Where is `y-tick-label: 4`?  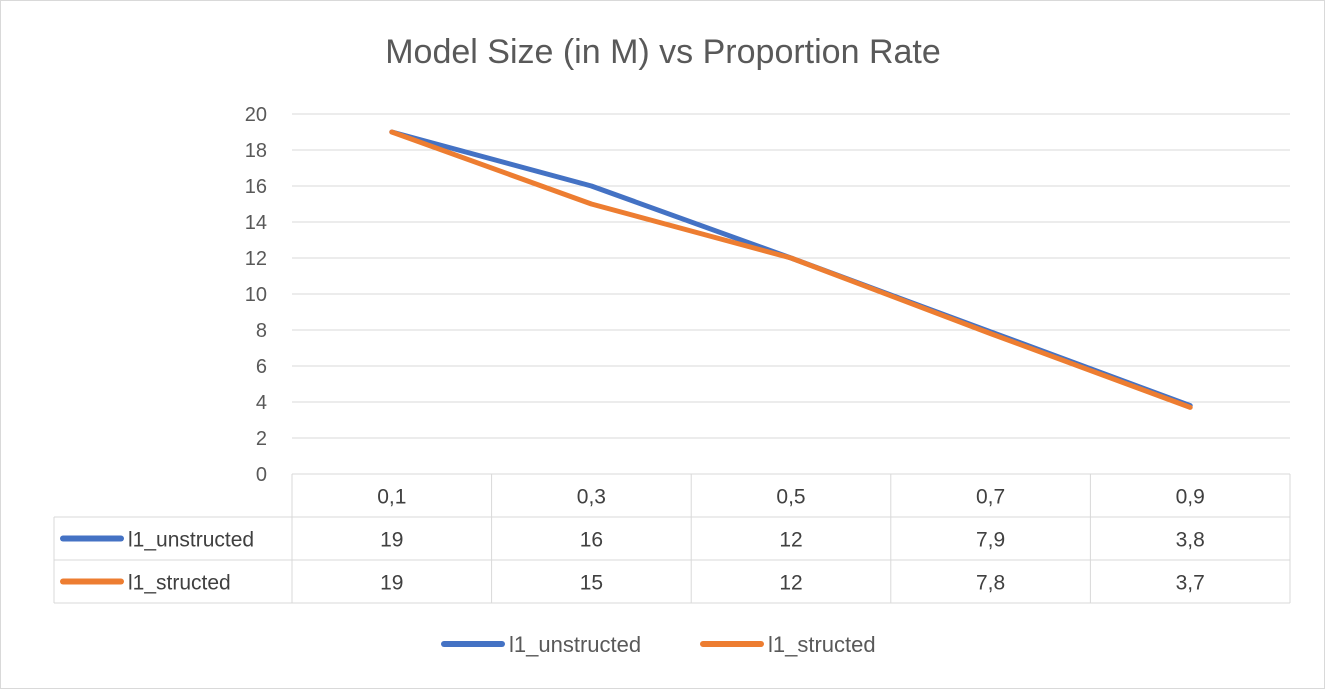
y-tick-label: 4 is located at coordinates (261, 403).